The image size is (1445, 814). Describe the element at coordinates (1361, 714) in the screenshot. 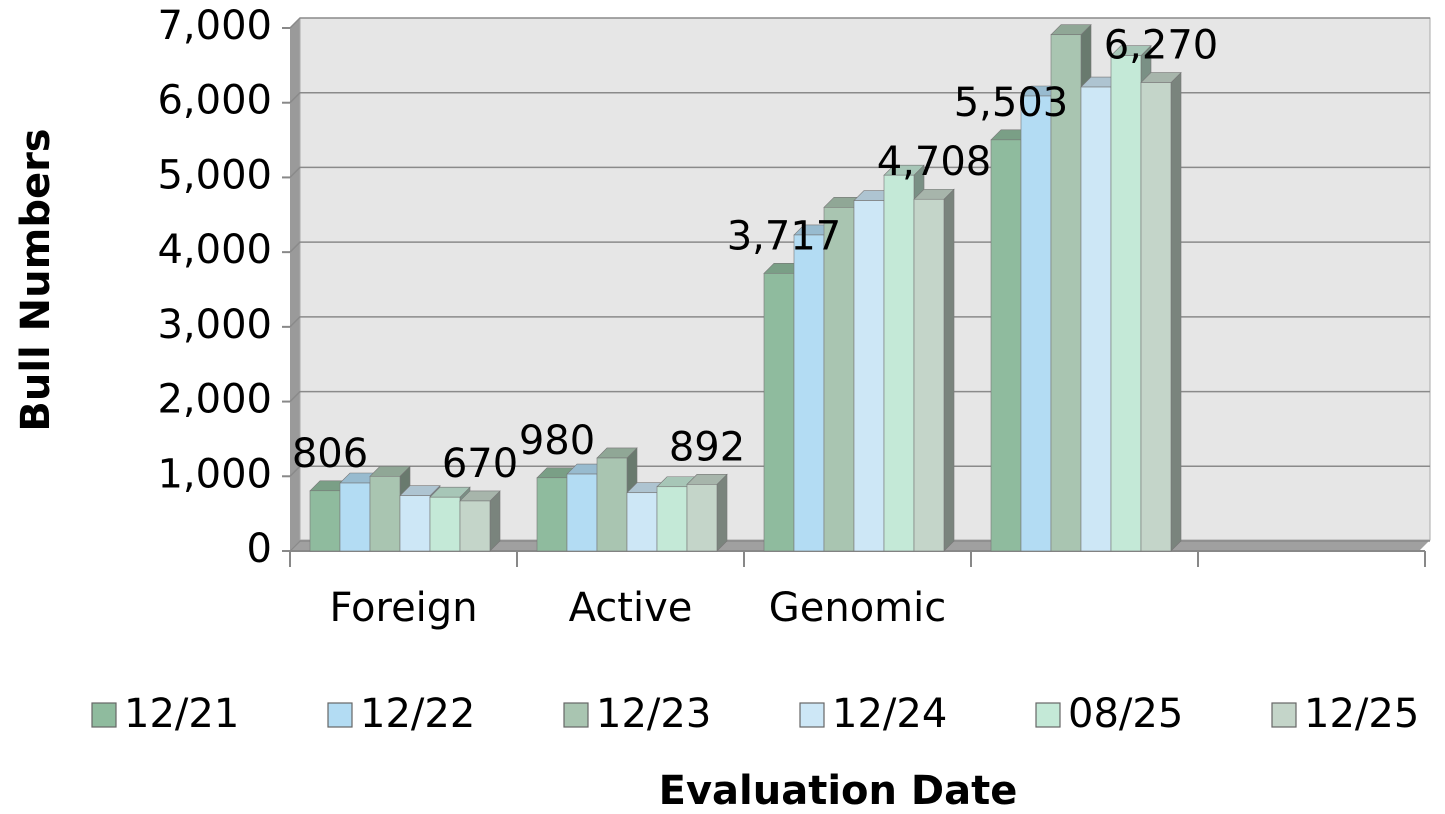

I see `legend-label: 12/25` at that location.